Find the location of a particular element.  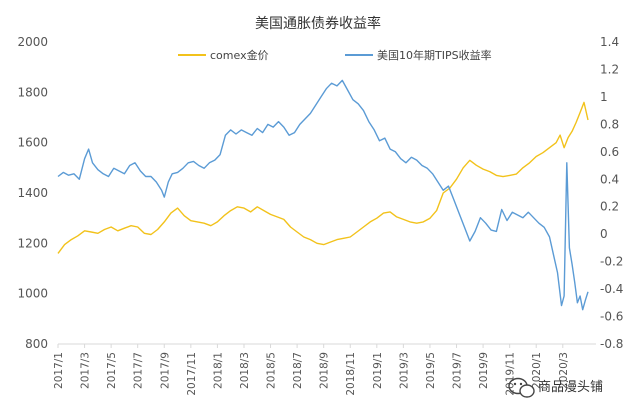

x-tick-label: 2017/7 is located at coordinates (139, 370).